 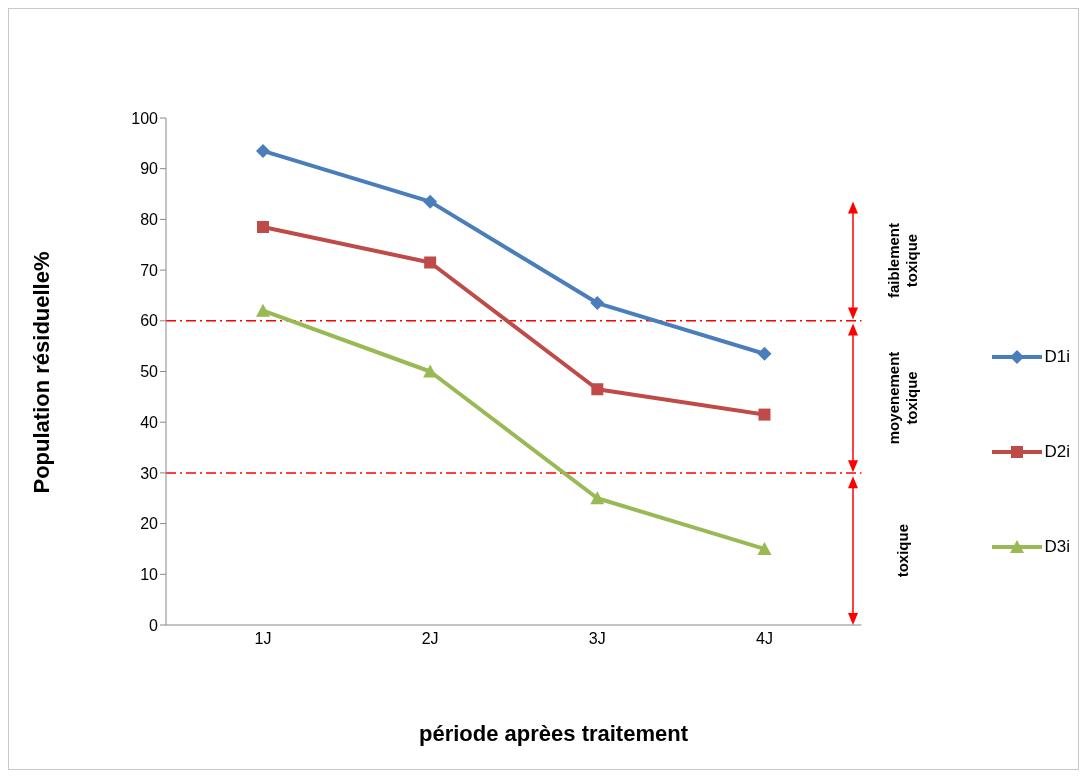 What do you see at coordinates (764, 639) in the screenshot?
I see `x-tick-label: 4J` at bounding box center [764, 639].